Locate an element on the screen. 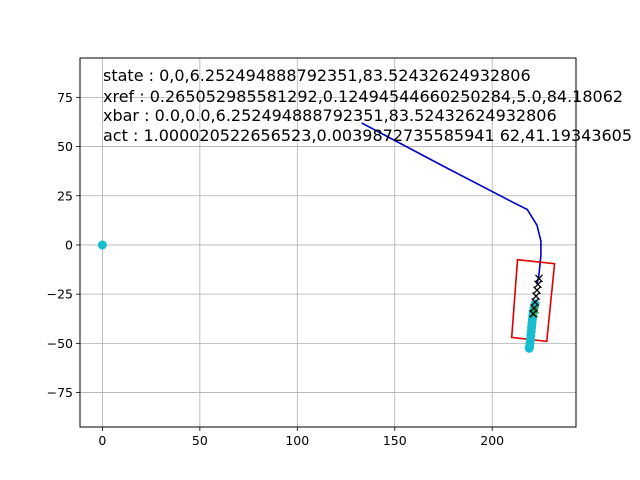 This screenshot has width=640, height=480. y-tick-label: −50 is located at coordinates (60, 343).